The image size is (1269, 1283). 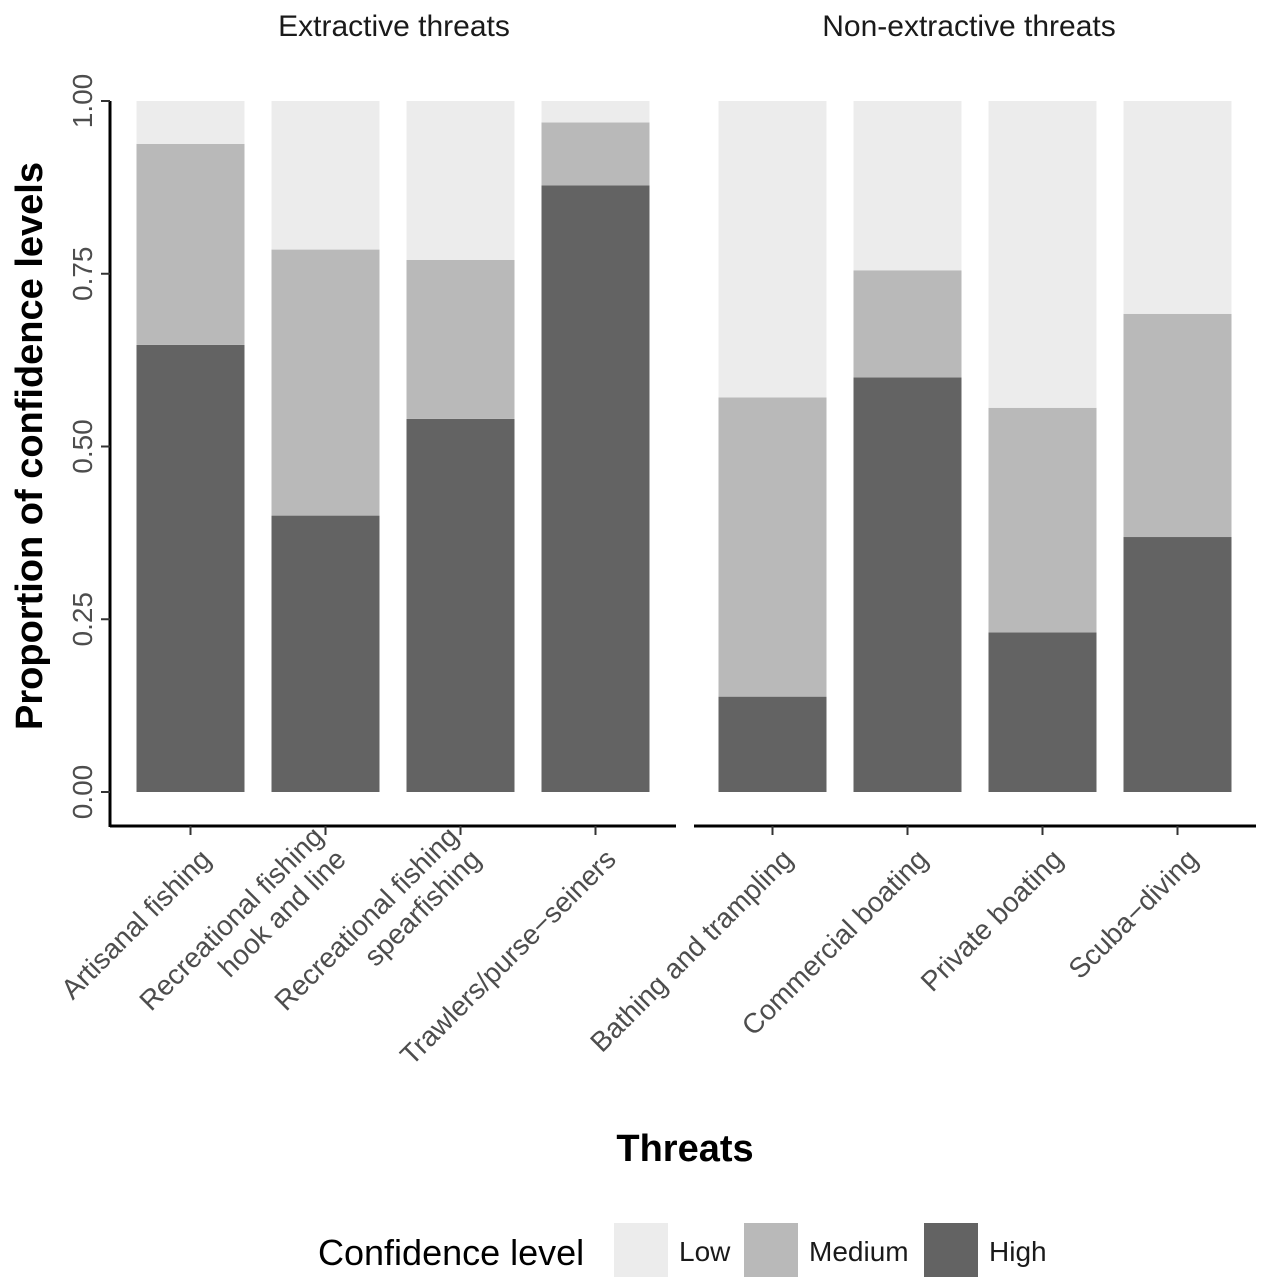 What do you see at coordinates (30, 446) in the screenshot?
I see `y-axis-title: Proportion of confidence levels` at bounding box center [30, 446].